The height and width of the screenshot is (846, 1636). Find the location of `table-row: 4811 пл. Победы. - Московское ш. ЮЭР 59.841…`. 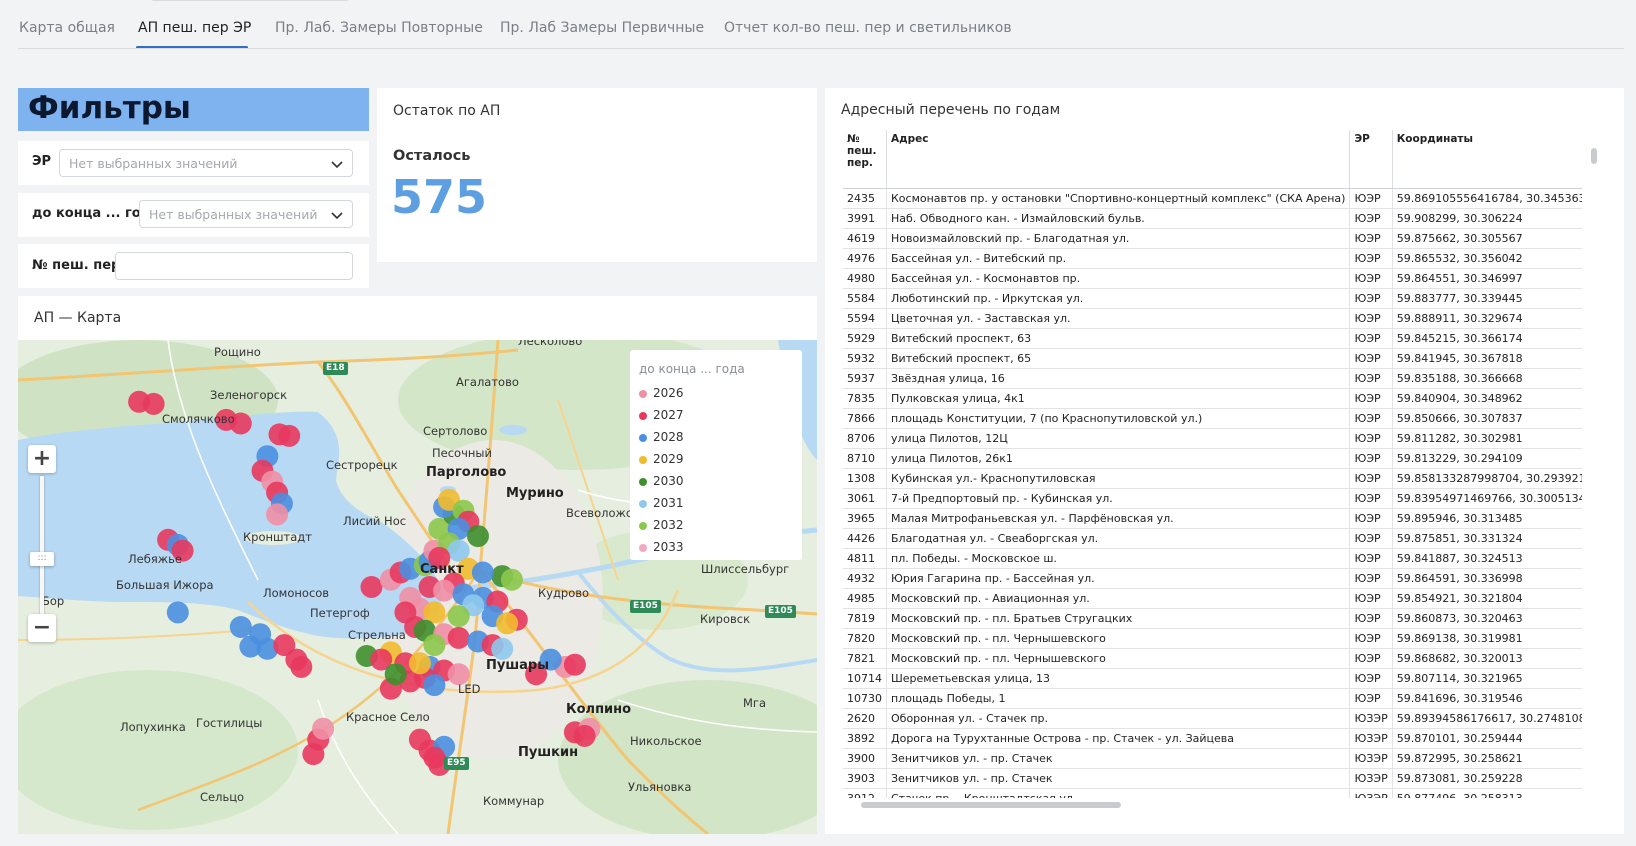

table-row: 4811 пл. Победы. - Московское ш. ЮЭР 59.841… is located at coordinates (1212, 558).